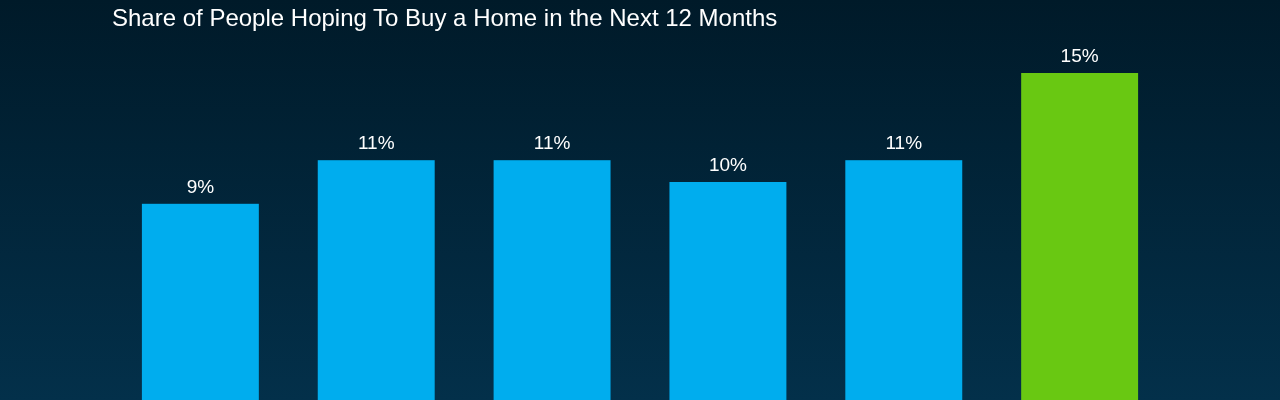 The width and height of the screenshot is (1280, 400). I want to click on data-label: 10%, so click(728, 164).